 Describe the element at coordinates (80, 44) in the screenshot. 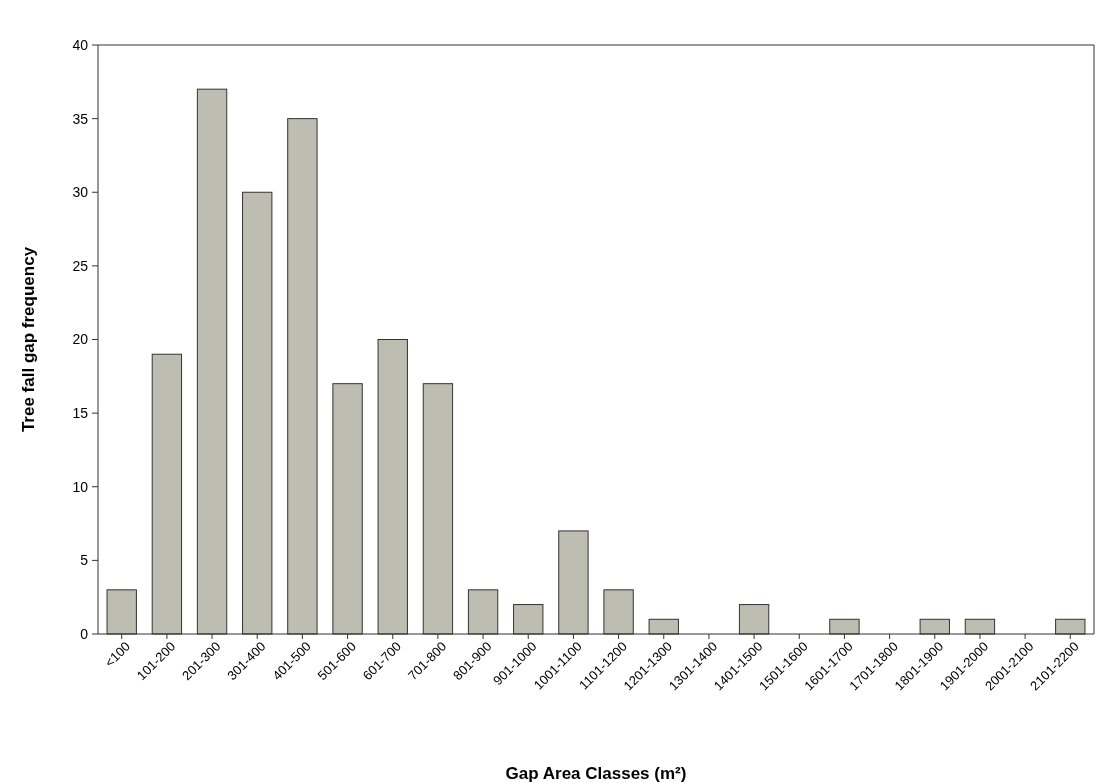

I see `y-tick-label: 40` at that location.